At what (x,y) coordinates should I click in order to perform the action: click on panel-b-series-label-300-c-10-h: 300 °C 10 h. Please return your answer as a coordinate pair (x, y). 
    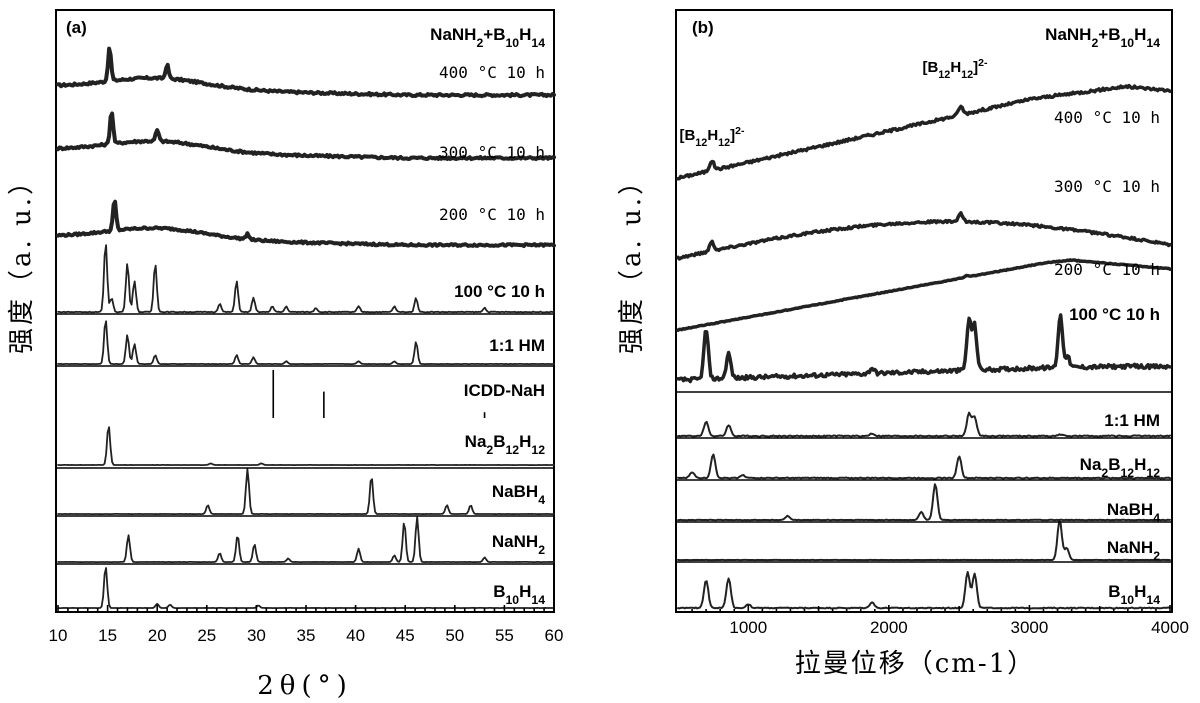
    Looking at the image, I should click on (1107, 186).